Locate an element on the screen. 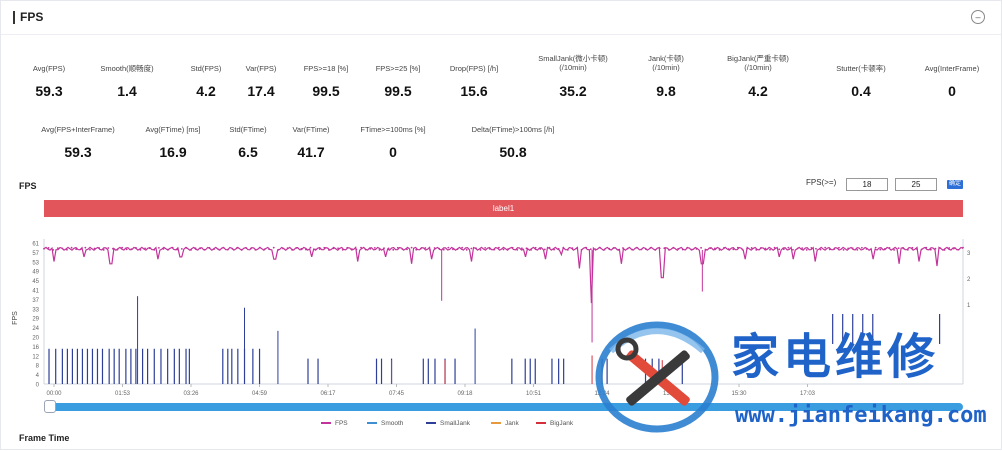 Image resolution: width=1002 pixels, height=451 pixels. metric-avg-fps-interframe: Avg(FPS+InterFrame) 59.3 is located at coordinates (78, 142).